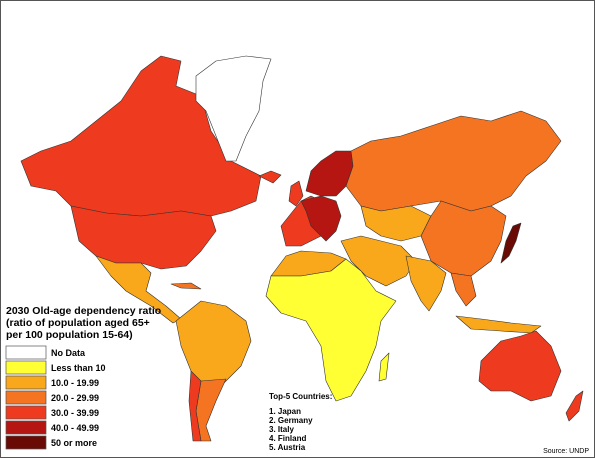 The width and height of the screenshot is (595, 458). Describe the element at coordinates (75, 428) in the screenshot. I see `legend-label: 40.0 - 49.99` at that location.